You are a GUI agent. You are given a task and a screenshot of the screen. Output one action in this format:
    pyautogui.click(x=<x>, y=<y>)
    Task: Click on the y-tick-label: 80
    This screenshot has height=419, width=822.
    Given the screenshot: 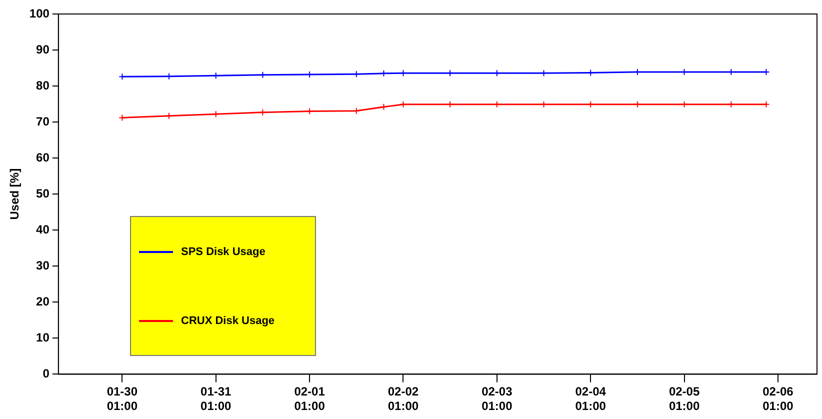 What is the action you would take?
    pyautogui.click(x=43, y=85)
    